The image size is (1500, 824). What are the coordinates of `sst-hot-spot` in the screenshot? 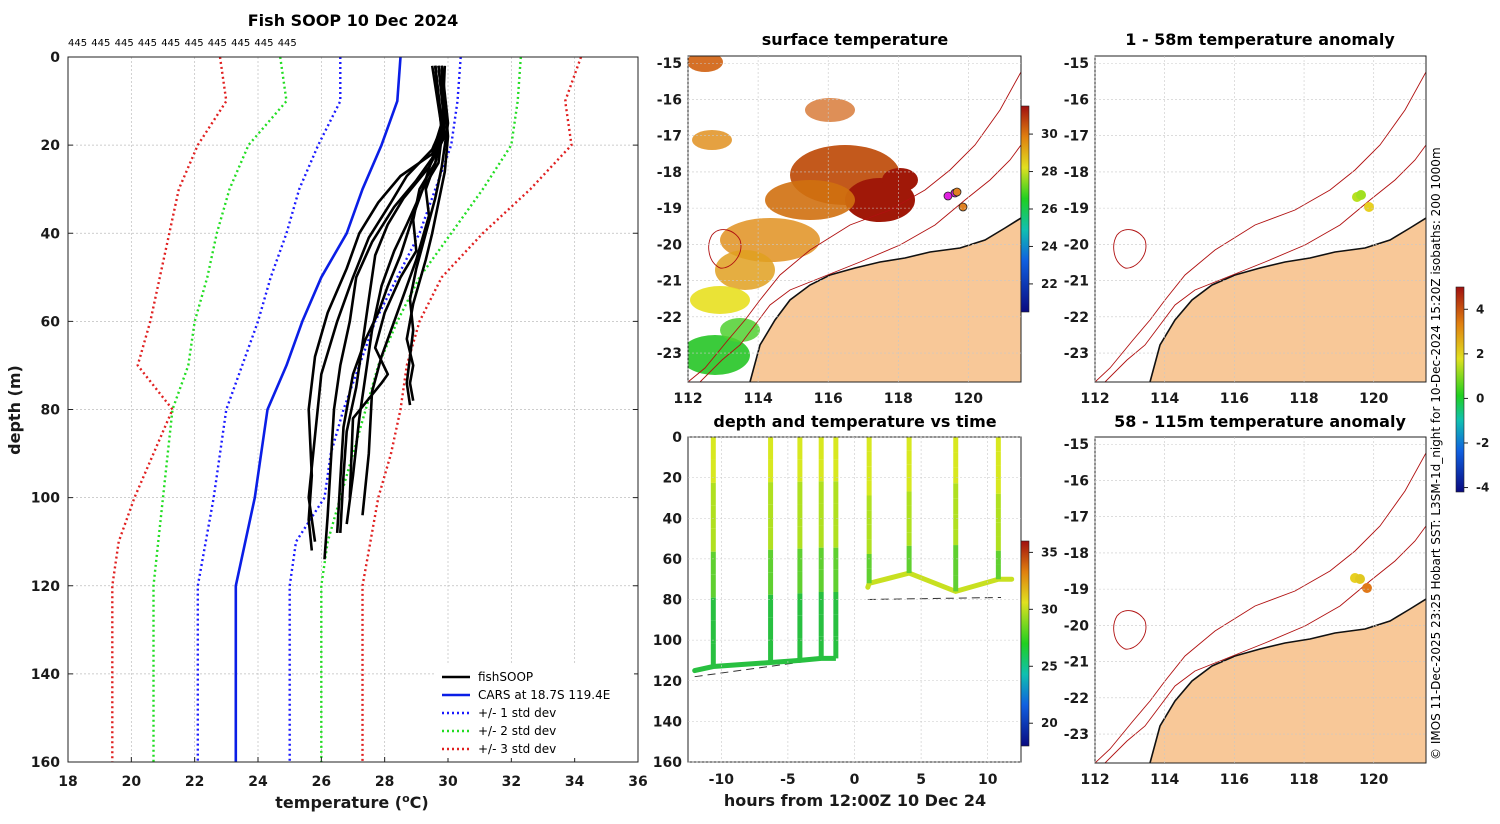 It's located at (900, 180).